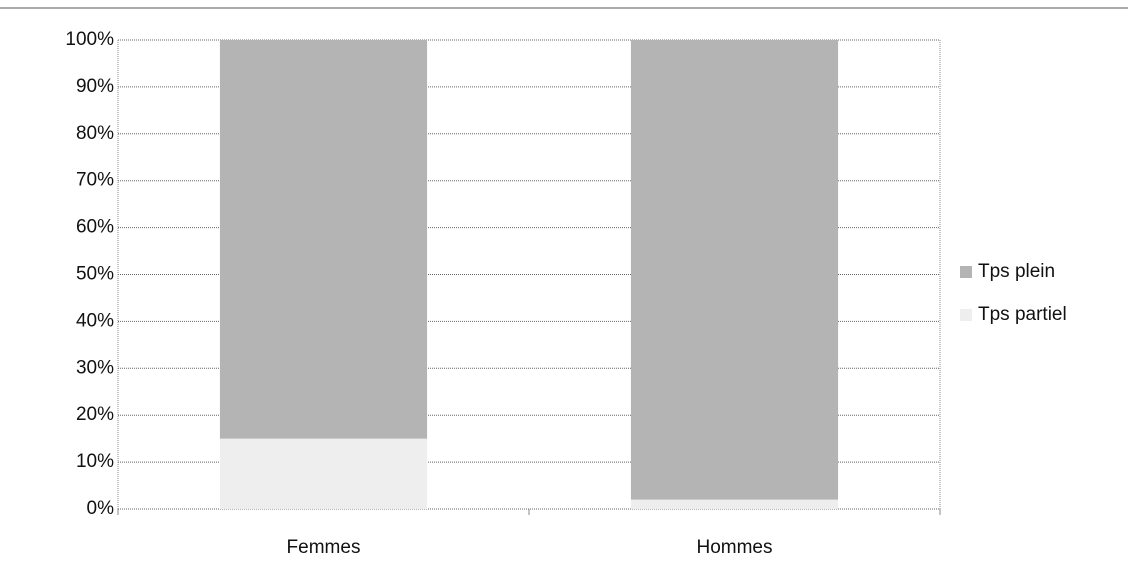  Describe the element at coordinates (95, 320) in the screenshot. I see `y-tick-label: 40%` at that location.